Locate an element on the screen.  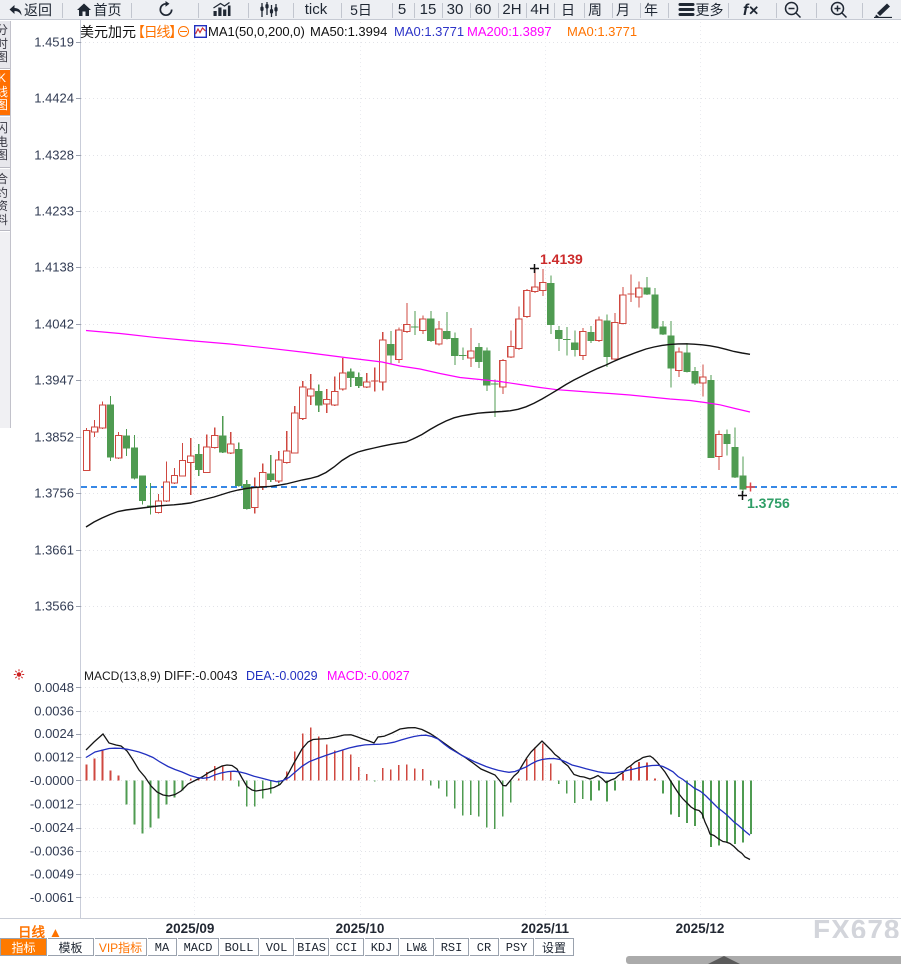
svg-text: -0.0049 is located at coordinates (52, 874).